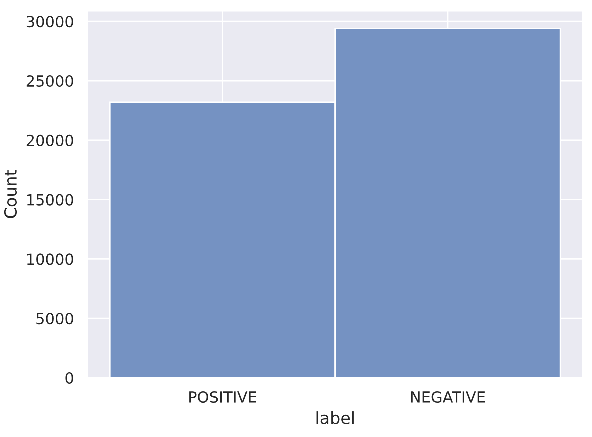 This screenshot has height=437, width=592. What do you see at coordinates (70, 378) in the screenshot?
I see `y-tick-label: 0` at bounding box center [70, 378].